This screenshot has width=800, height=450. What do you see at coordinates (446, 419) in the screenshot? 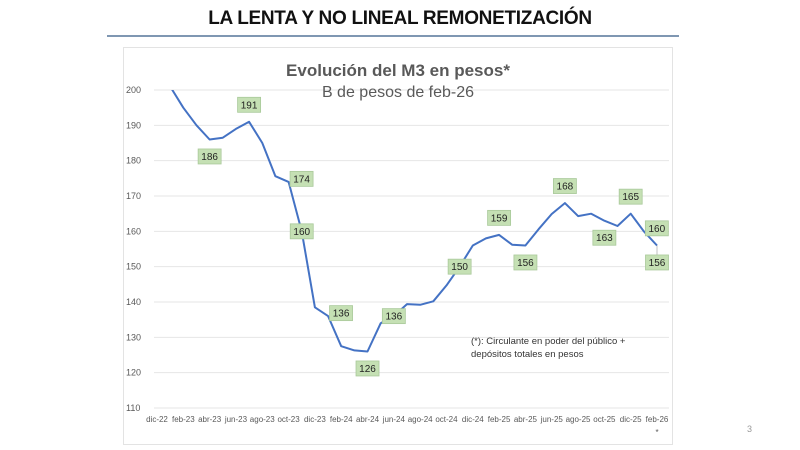
I see `x-tick-label: oct-24` at bounding box center [446, 419].